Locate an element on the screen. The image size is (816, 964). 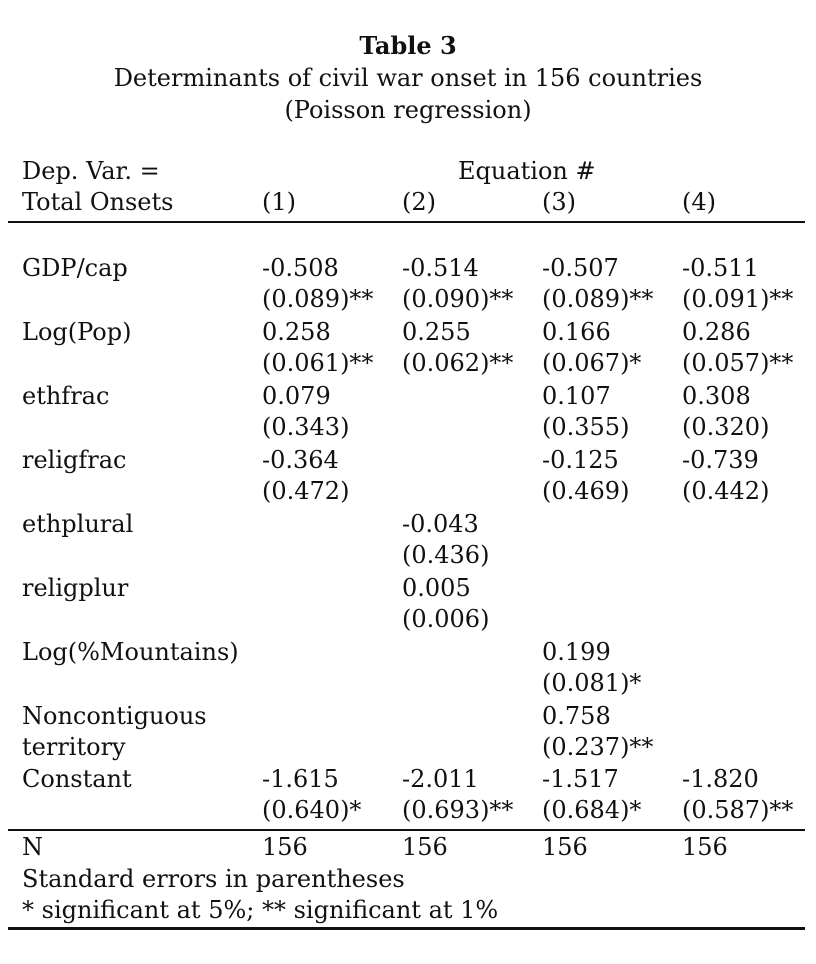
row-label: religfrac is located at coordinates (74, 460).